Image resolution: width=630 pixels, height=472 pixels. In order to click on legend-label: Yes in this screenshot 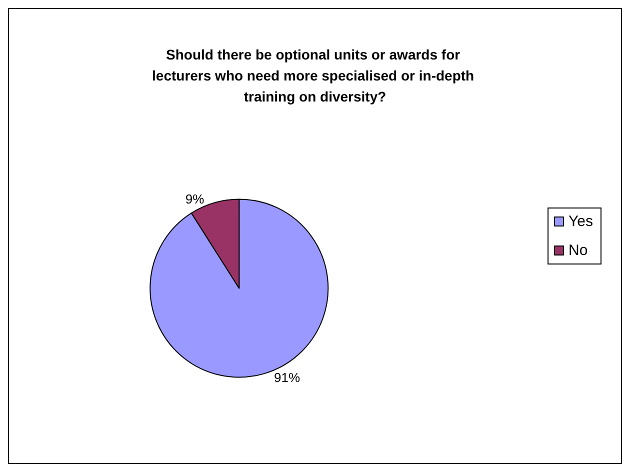, I will do `click(581, 221)`.